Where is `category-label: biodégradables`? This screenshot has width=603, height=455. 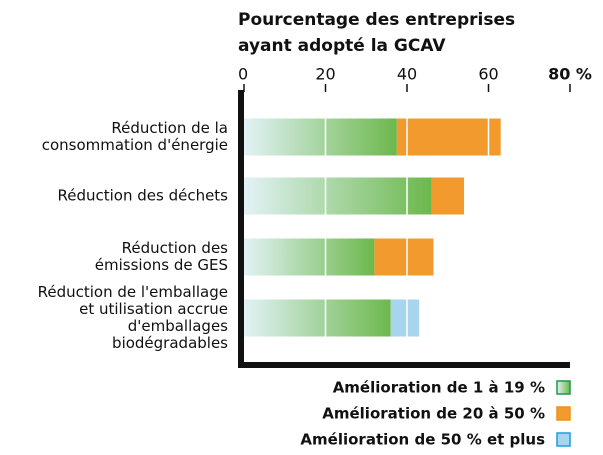
category-label: biodégradables is located at coordinates (170, 343).